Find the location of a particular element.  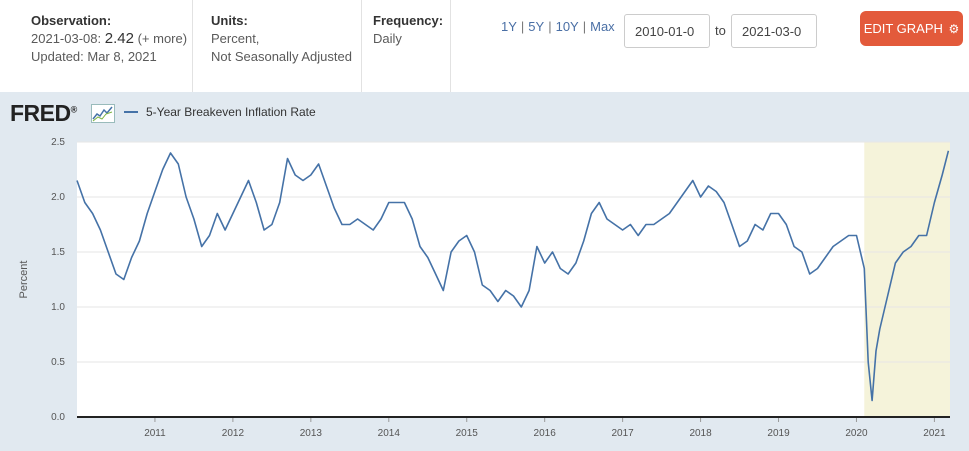

range-1y-link: 1Y is located at coordinates (509, 26).